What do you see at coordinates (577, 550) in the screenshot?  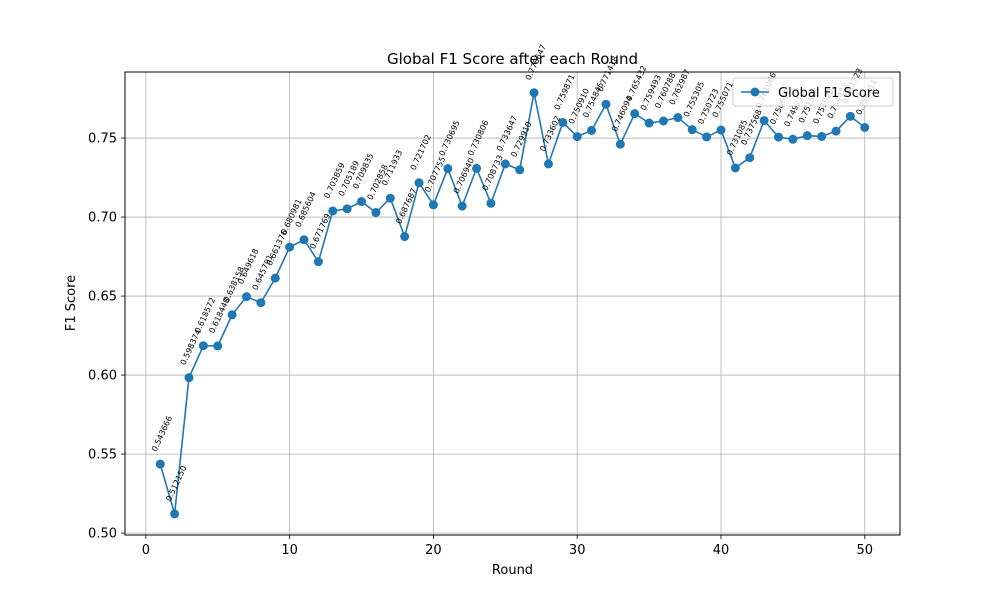 I see `x-tick-label: 30` at bounding box center [577, 550].